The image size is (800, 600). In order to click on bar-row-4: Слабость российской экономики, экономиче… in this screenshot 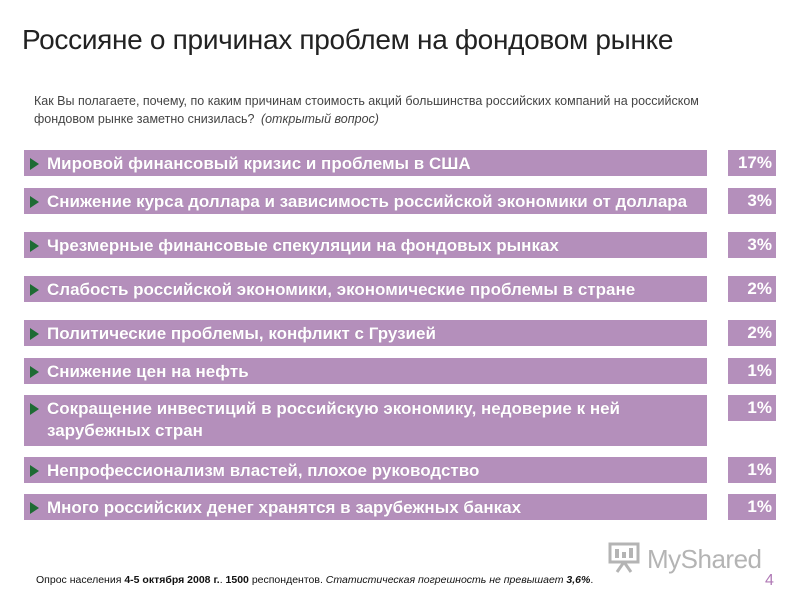, I will do `click(365, 289)`.